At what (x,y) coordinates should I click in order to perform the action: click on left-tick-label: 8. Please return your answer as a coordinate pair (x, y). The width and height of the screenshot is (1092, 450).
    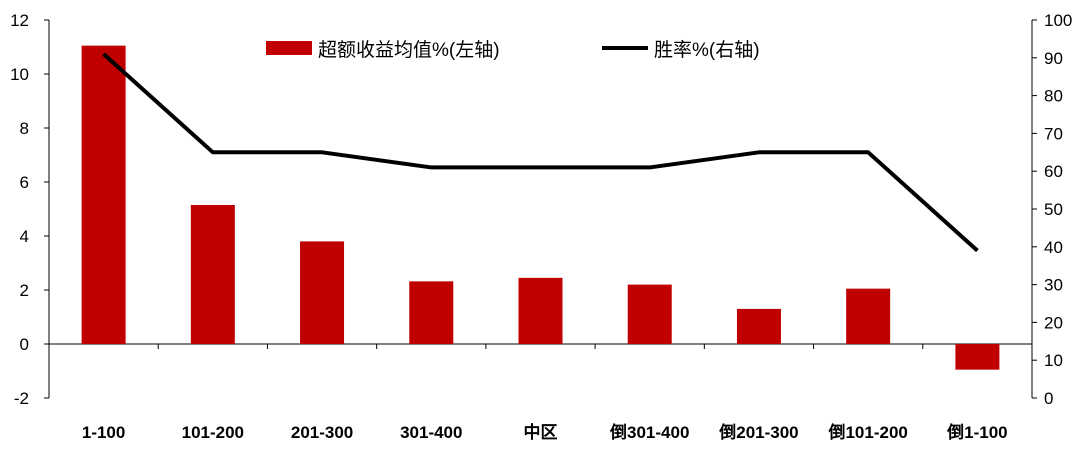
    Looking at the image, I should click on (24, 128).